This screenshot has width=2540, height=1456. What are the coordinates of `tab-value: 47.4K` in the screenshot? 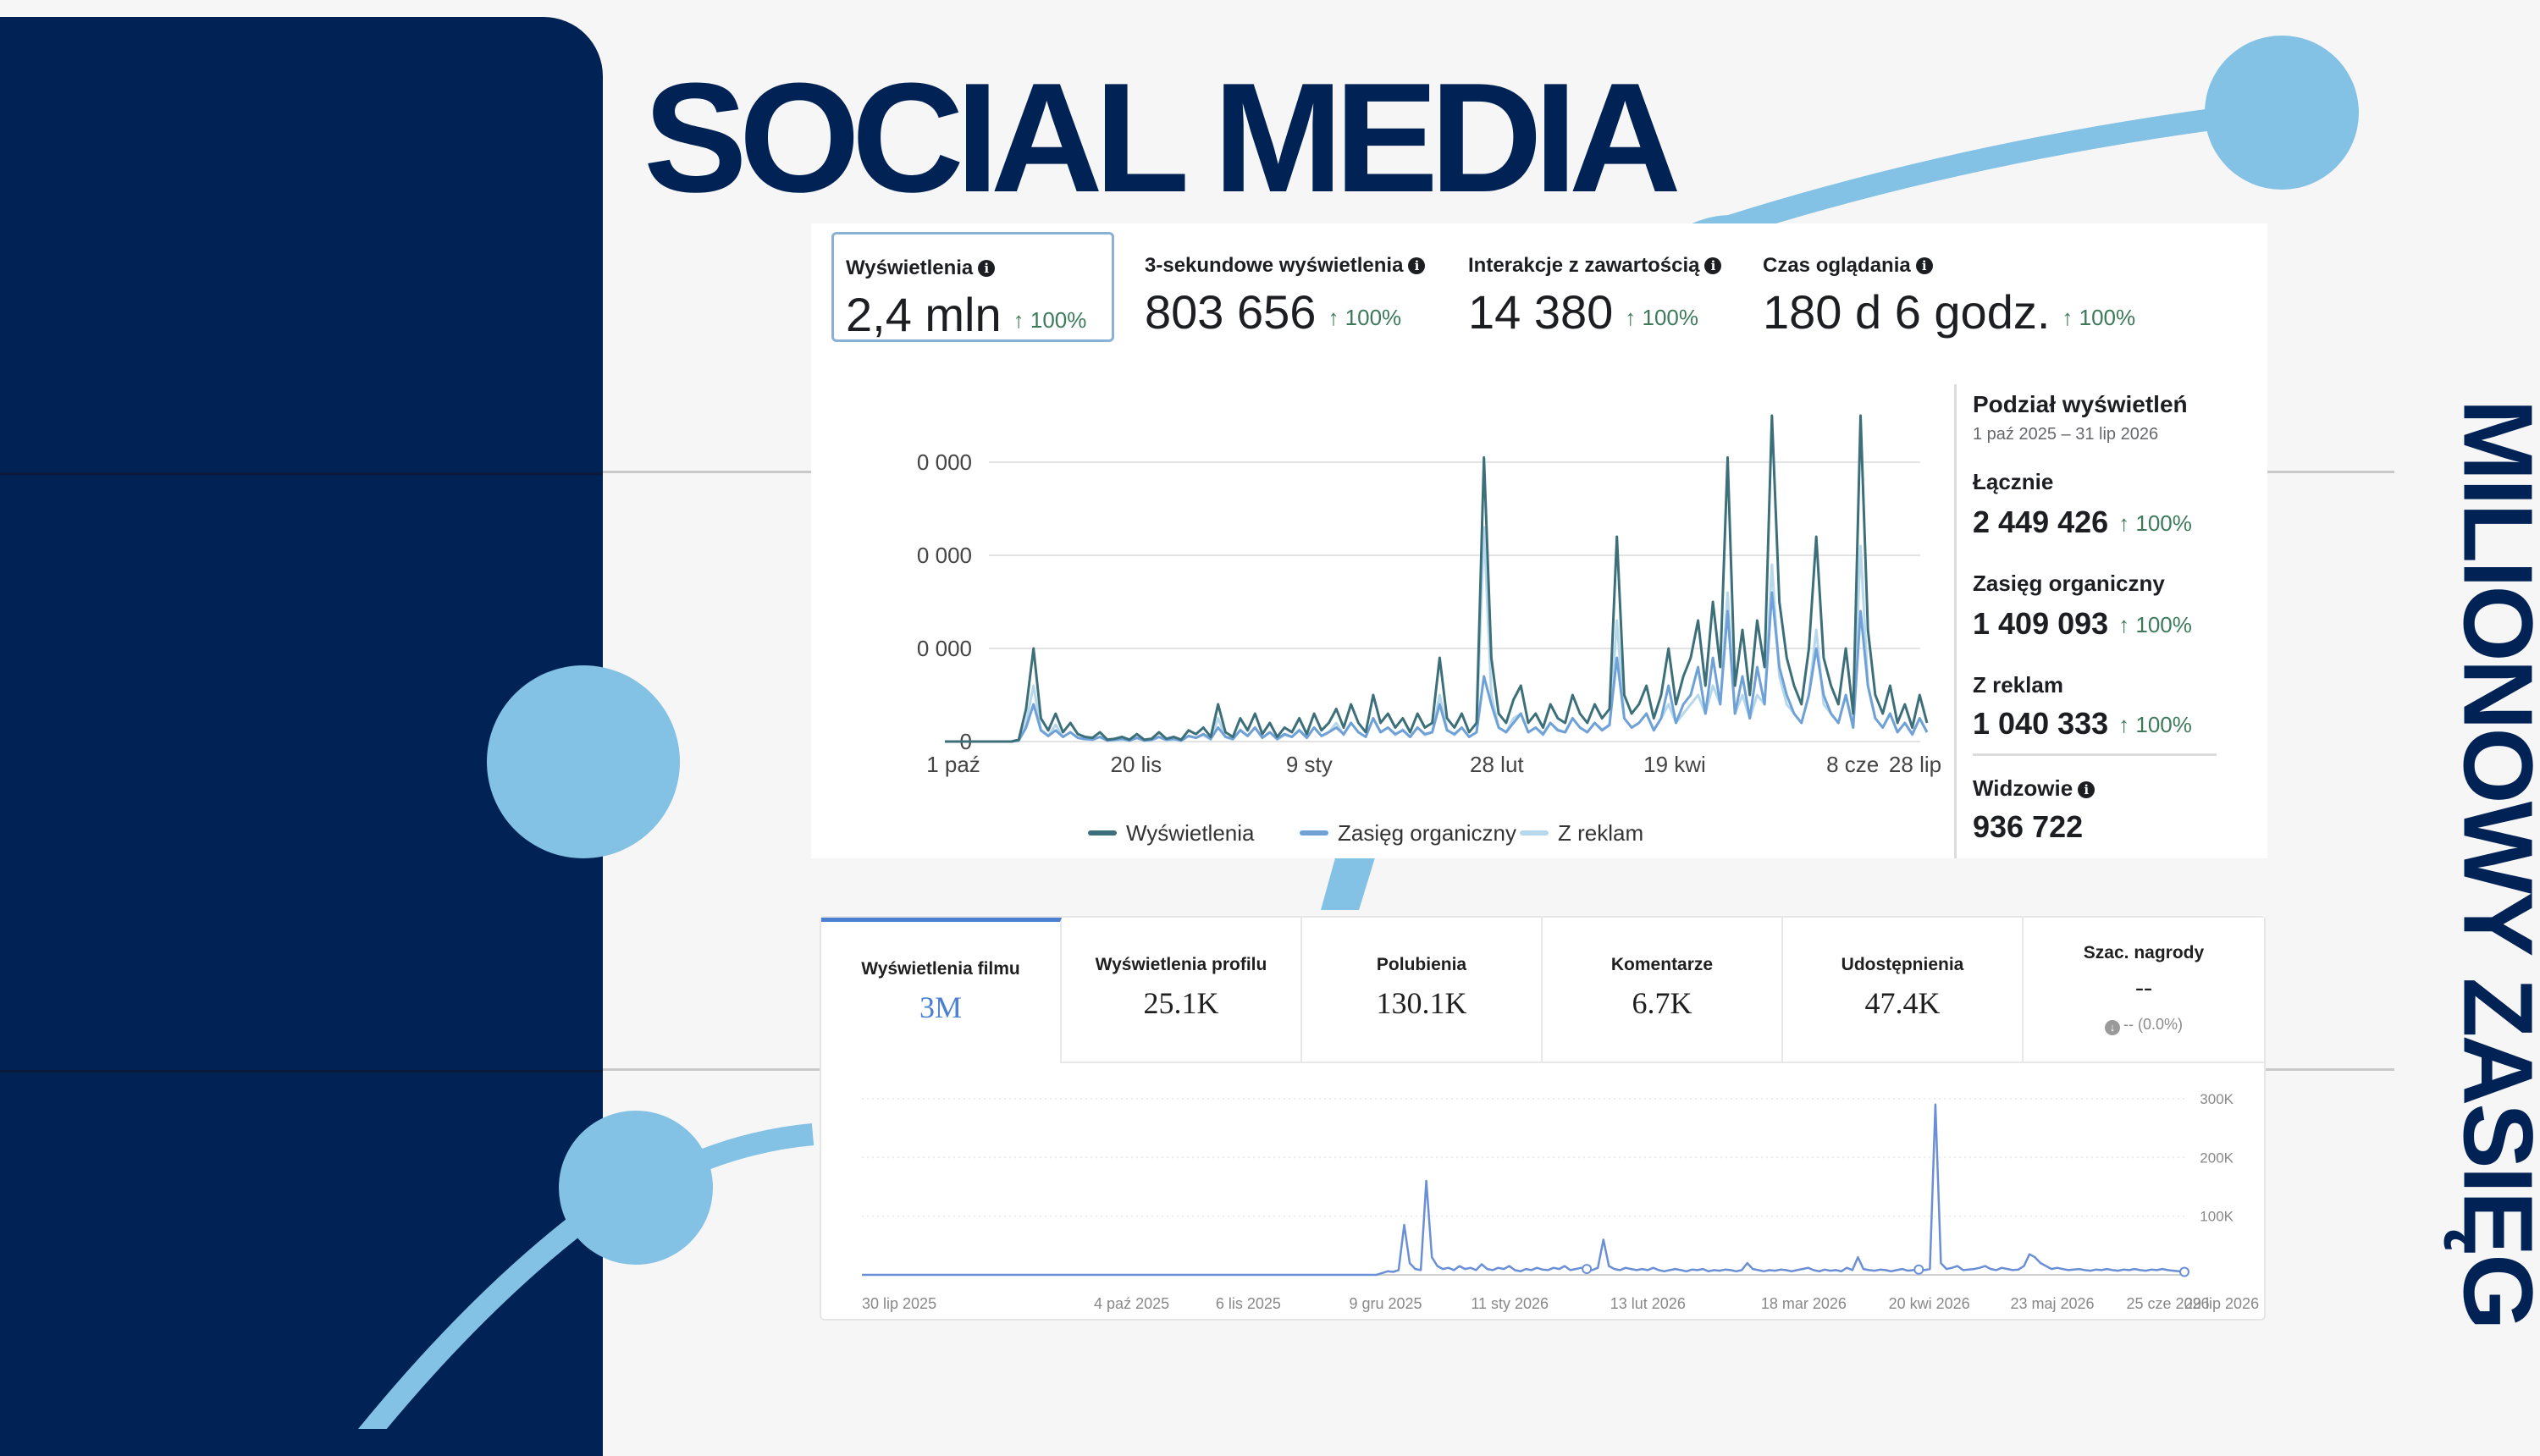 It's located at (1902, 1003).